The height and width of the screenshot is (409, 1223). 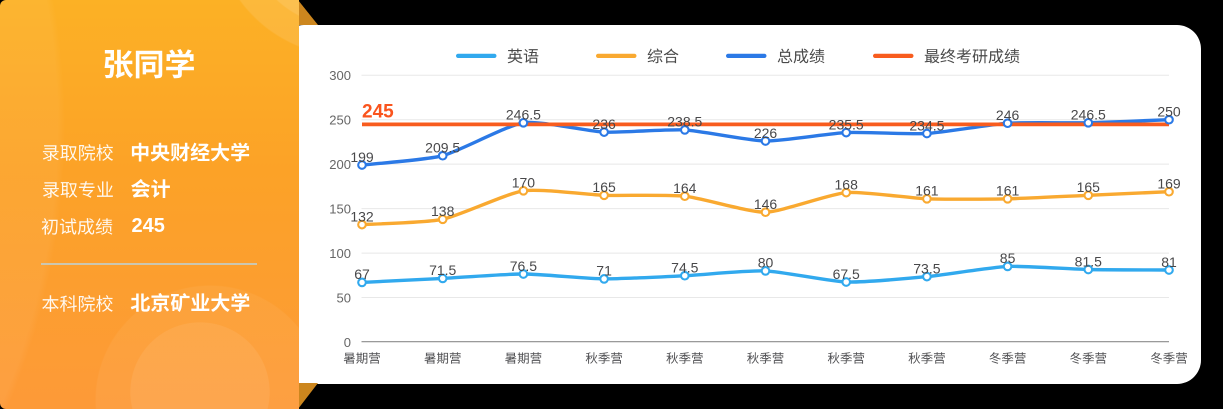 What do you see at coordinates (340, 209) in the screenshot?
I see `svg-text: 150` at bounding box center [340, 209].